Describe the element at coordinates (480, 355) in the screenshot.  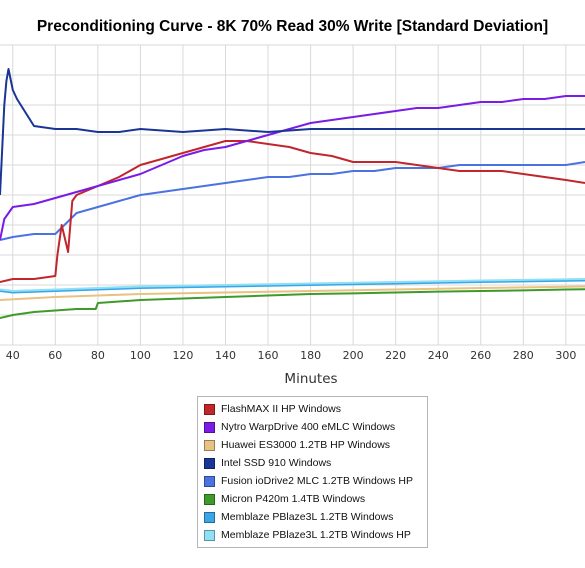
I see `x-tick-label: 260` at that location.